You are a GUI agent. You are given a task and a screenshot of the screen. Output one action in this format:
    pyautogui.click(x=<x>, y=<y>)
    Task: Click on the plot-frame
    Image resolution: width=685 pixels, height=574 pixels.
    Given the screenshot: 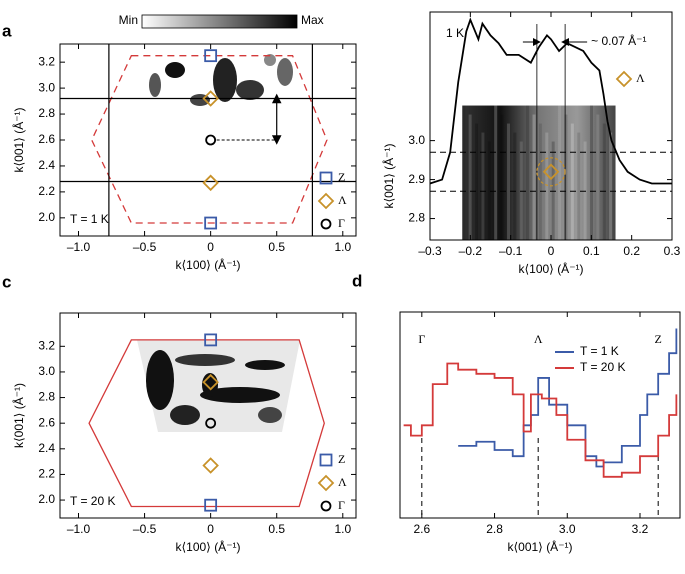 What is the action you would take?
    pyautogui.click(x=208, y=140)
    